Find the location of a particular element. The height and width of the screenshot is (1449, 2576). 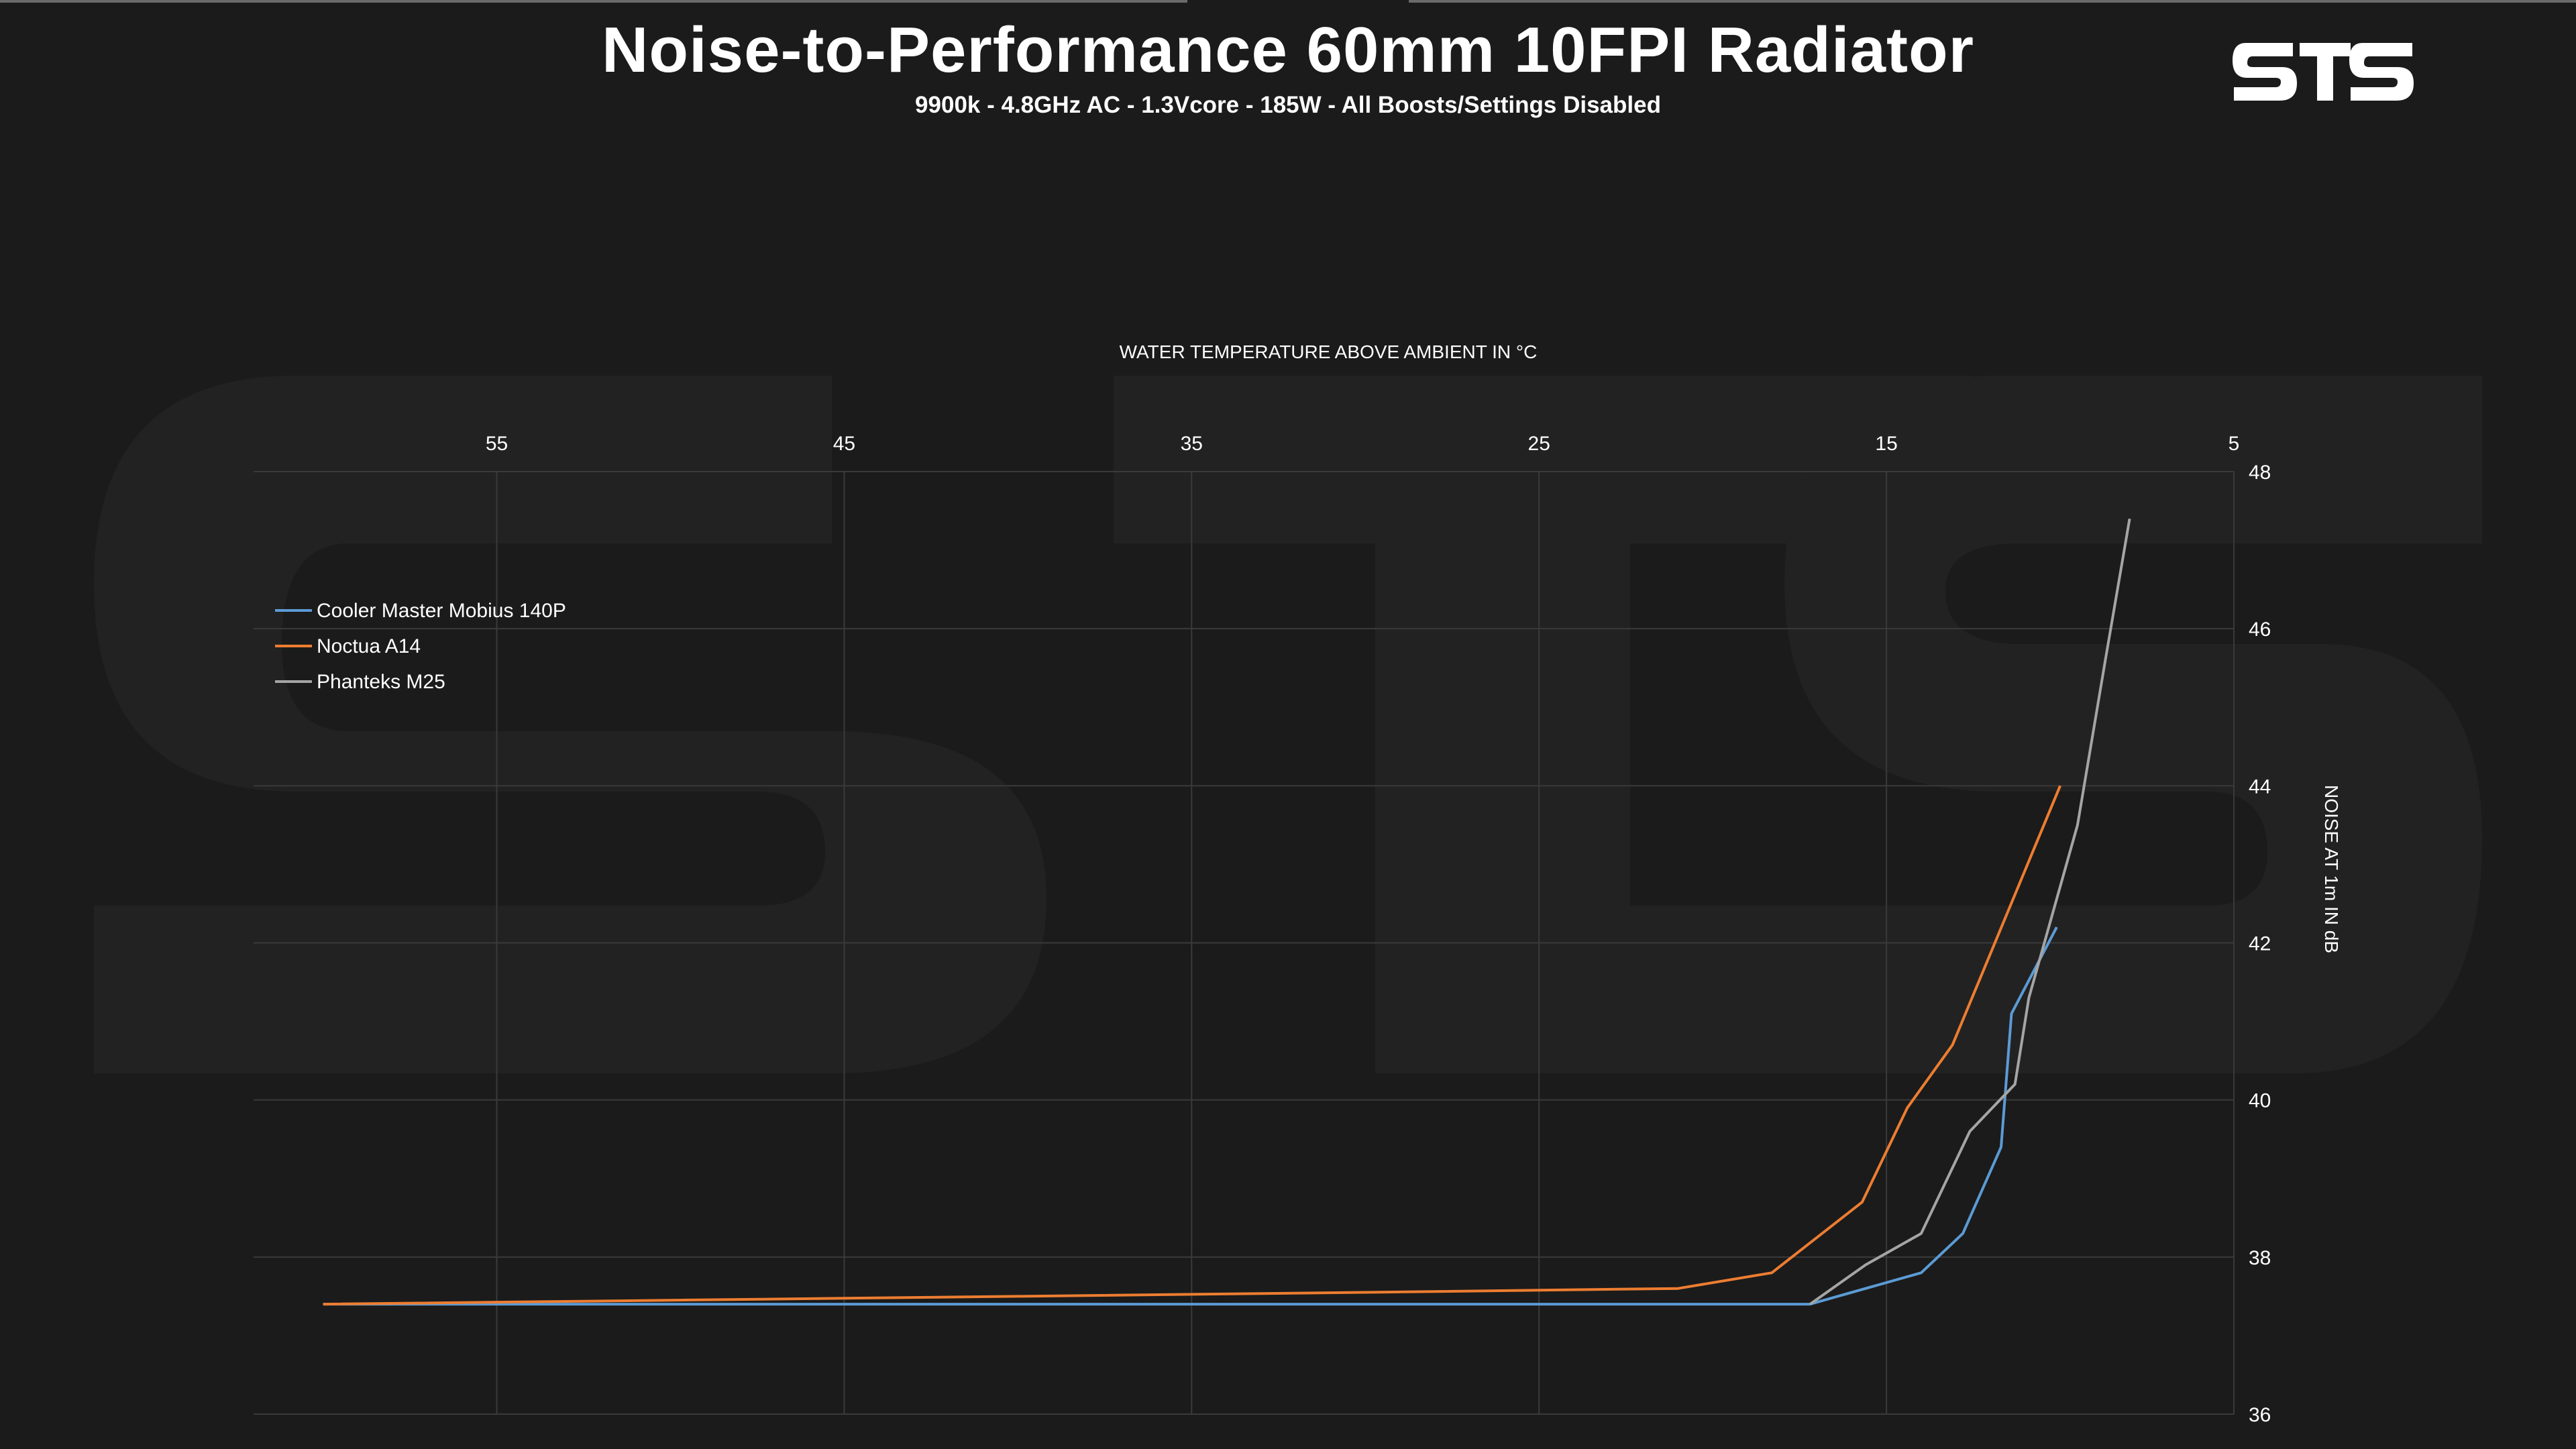

y-tick-label-2: 40 is located at coordinates (2260, 1101).